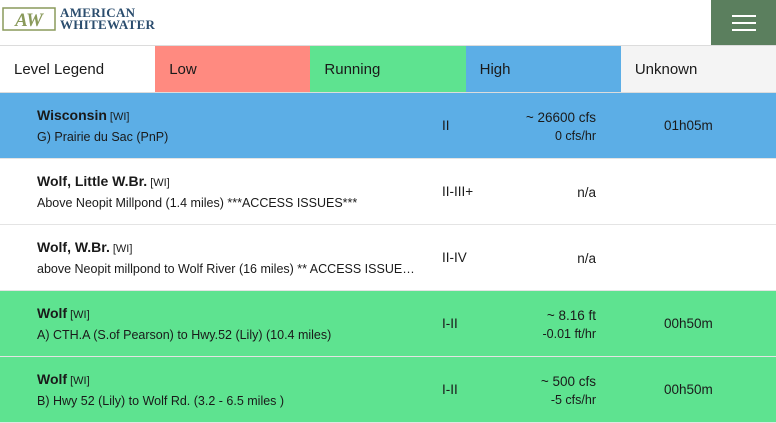 Image resolution: width=776 pixels, height=423 pixels. I want to click on river-name: Wisconsin [WI], so click(83, 115).